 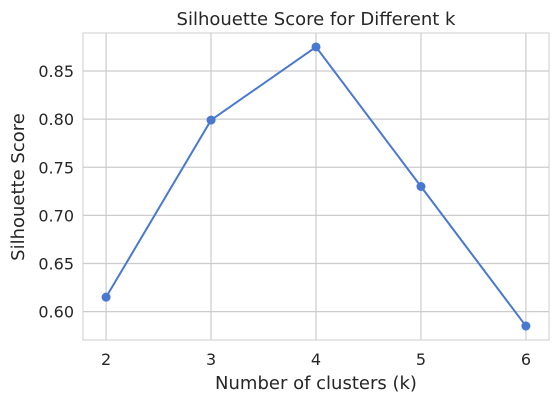 I want to click on x-tick-label: 3, so click(x=211, y=359).